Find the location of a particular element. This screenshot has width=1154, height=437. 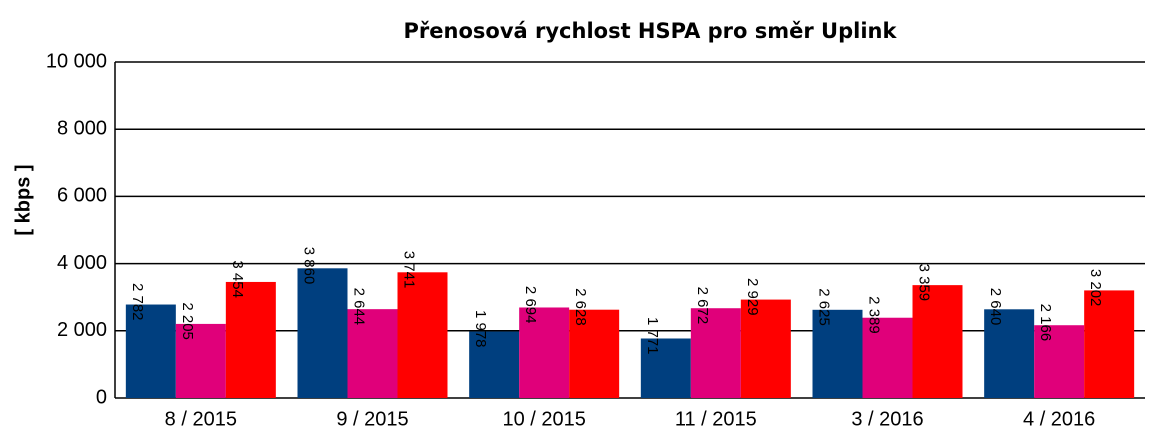

value-label: 1 978 is located at coordinates (480, 329).